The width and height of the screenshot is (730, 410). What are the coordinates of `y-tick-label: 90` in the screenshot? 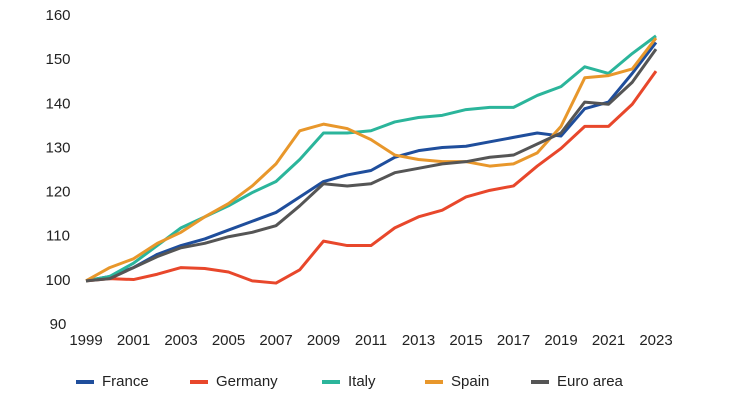 It's located at (58, 324).